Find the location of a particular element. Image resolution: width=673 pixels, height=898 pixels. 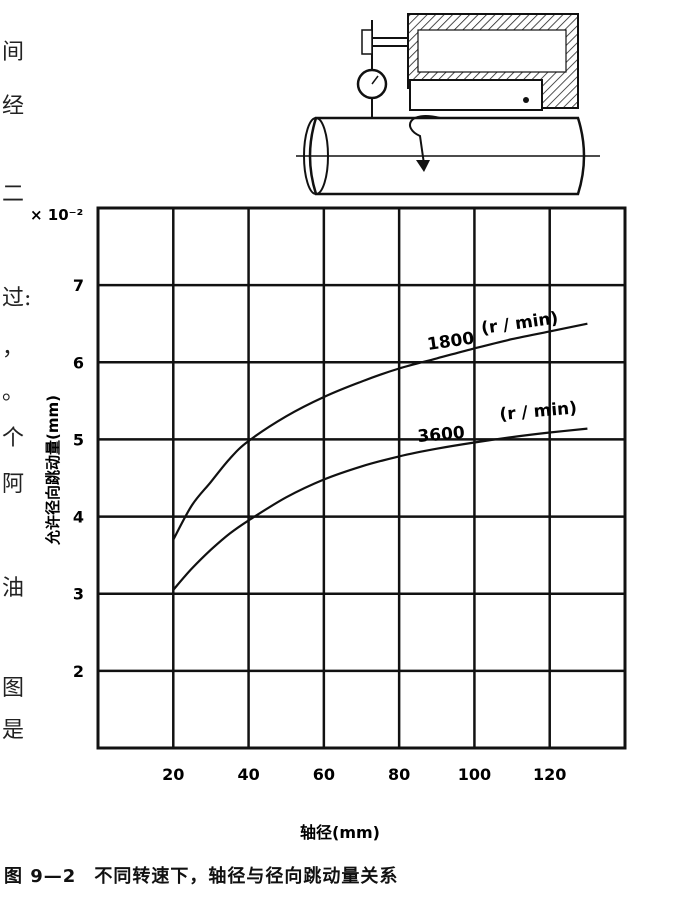

figure-caption-text: 不同转速下，轴径与径向跳动量关系 is located at coordinates (246, 876).